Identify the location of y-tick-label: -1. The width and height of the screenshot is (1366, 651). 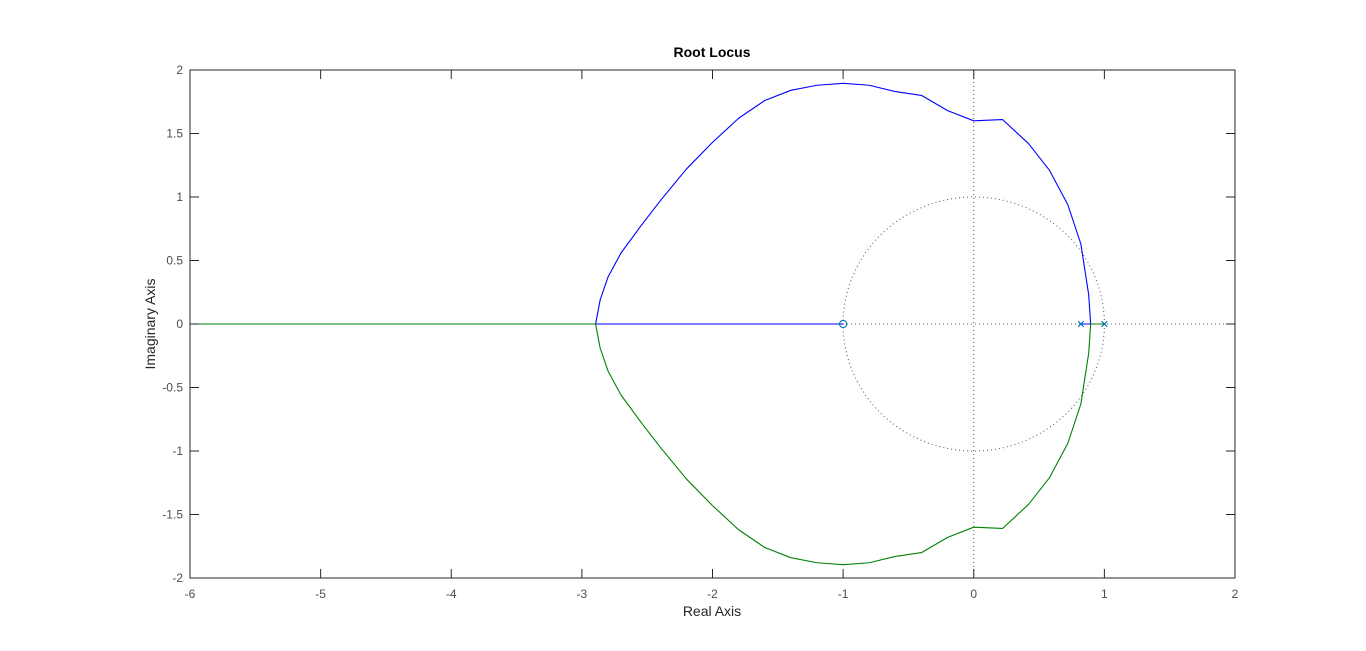
(177, 451).